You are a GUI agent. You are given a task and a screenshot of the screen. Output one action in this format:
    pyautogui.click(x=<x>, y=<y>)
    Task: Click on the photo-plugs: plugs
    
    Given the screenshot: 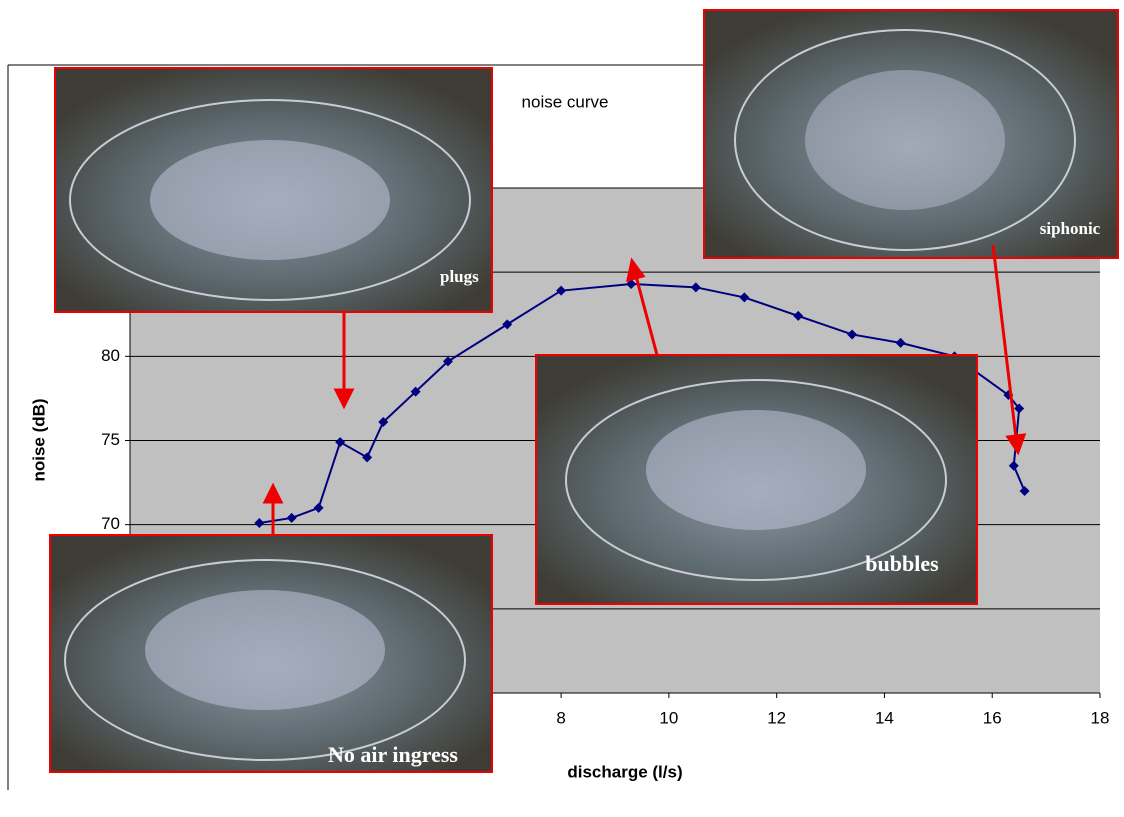 What is the action you would take?
    pyautogui.click(x=273, y=190)
    